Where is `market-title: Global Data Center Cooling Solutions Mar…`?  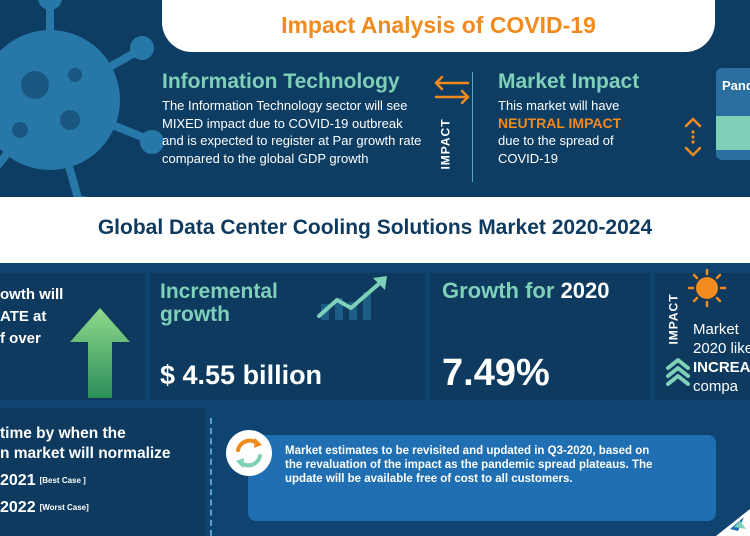 market-title: Global Data Center Cooling Solutions Mar… is located at coordinates (375, 227).